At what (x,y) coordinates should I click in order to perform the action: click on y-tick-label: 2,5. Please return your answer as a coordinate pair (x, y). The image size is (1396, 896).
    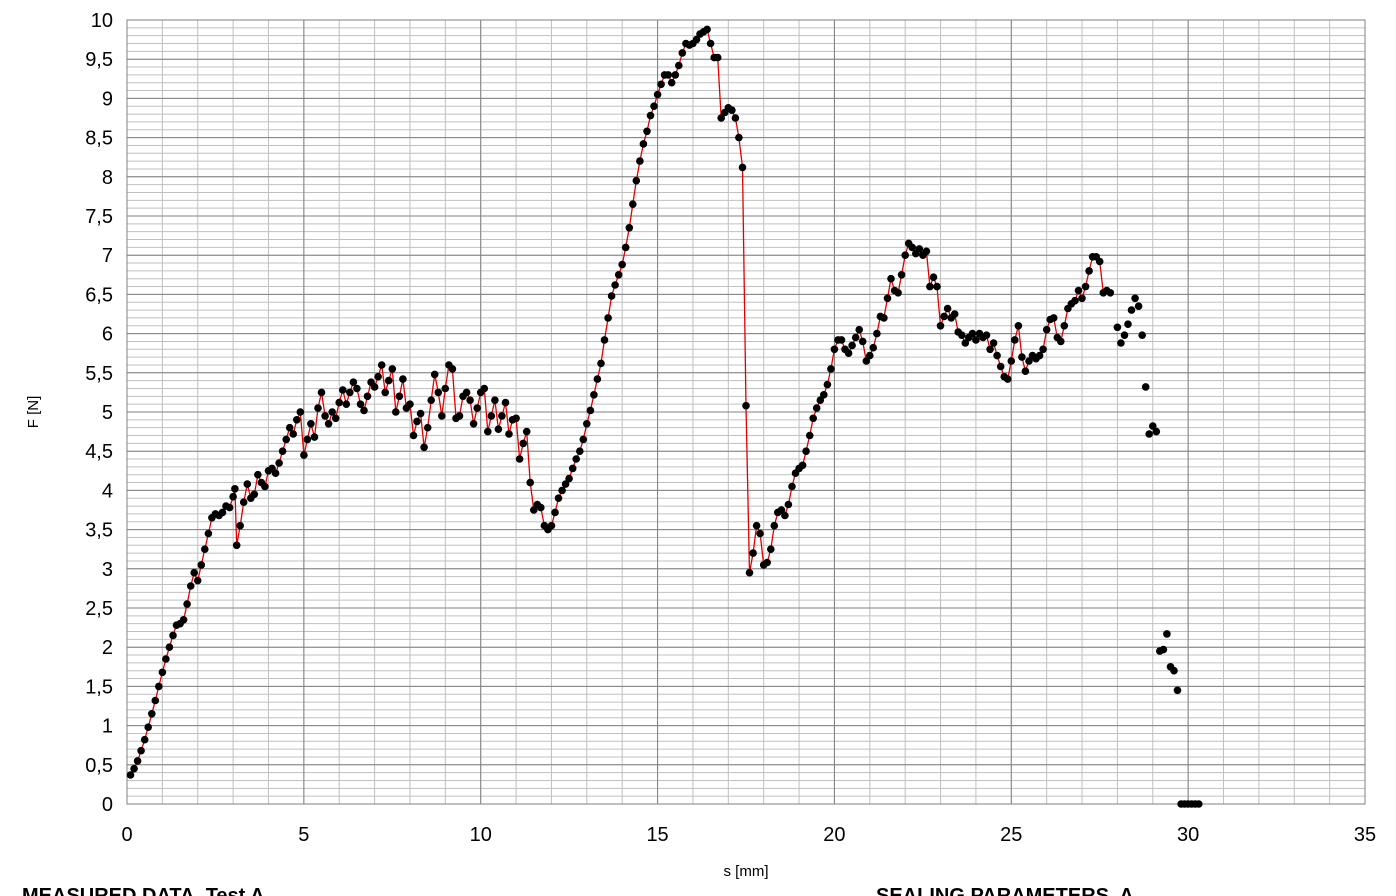
    Looking at the image, I should click on (99, 609).